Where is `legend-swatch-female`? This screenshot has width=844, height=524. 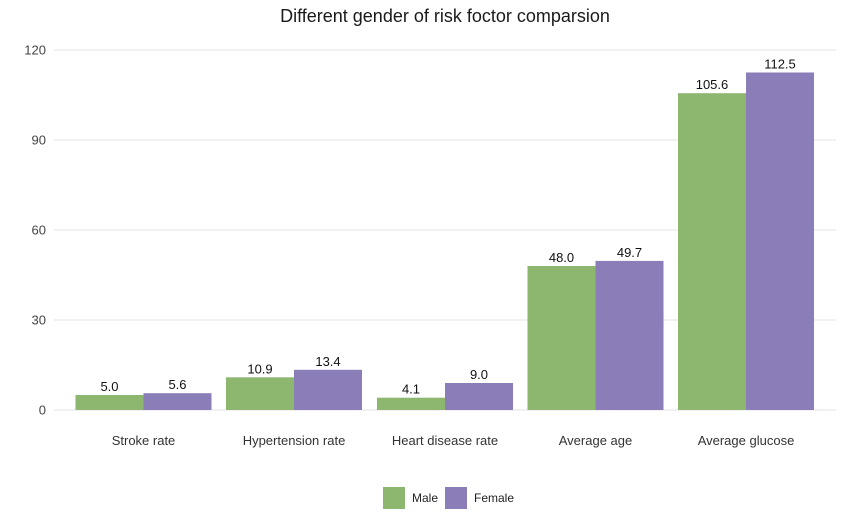
legend-swatch-female is located at coordinates (456, 498).